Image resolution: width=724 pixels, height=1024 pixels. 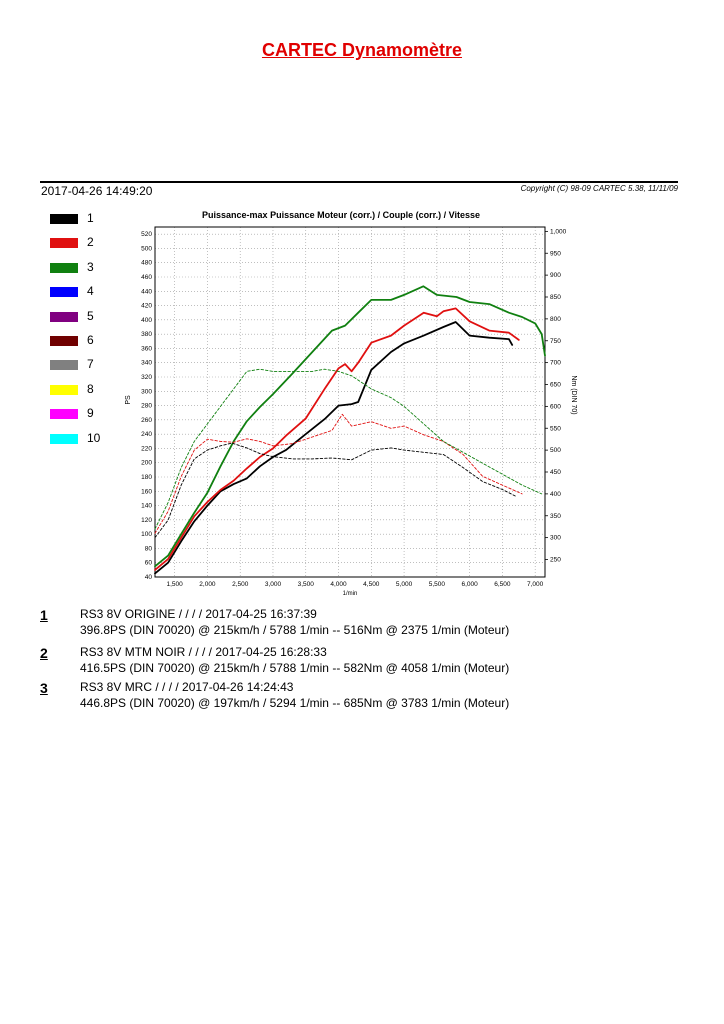 What do you see at coordinates (90, 242) in the screenshot?
I see `legend-label: 2` at bounding box center [90, 242].